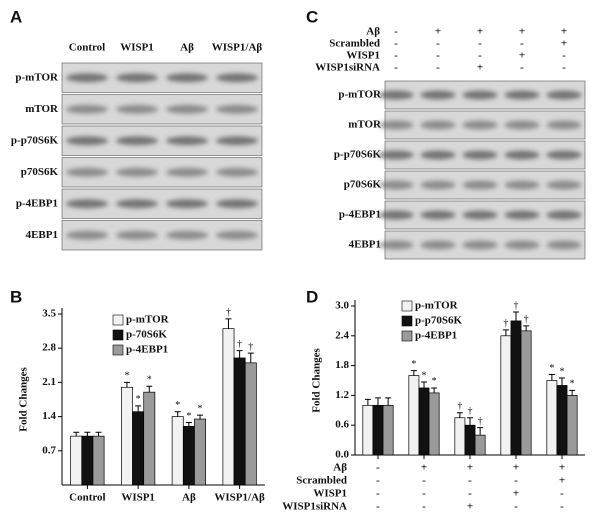  Describe the element at coordinates (24, 399) in the screenshot. I see `y-axis-label: Fold Changes` at that location.